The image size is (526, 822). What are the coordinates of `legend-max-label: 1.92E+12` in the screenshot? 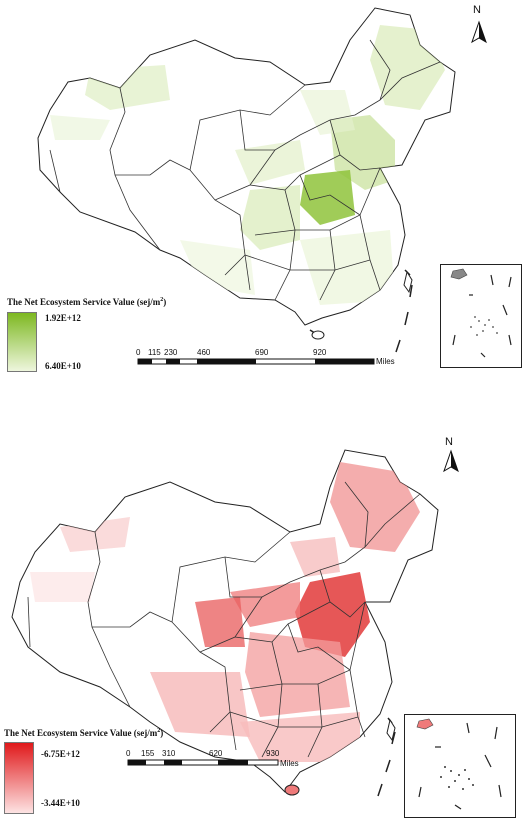 It's located at (63, 318).